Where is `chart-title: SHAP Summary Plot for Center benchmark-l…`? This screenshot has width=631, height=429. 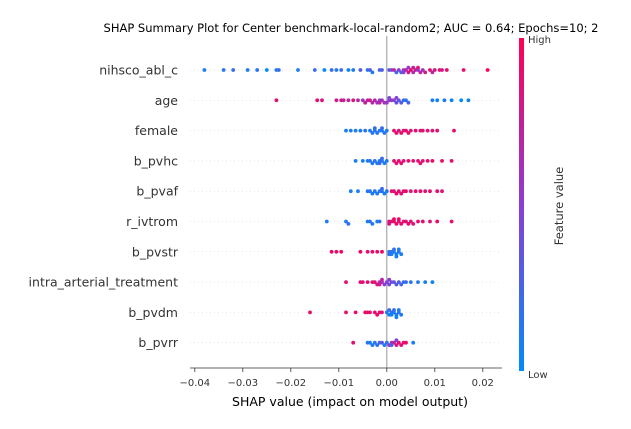
chart-title: SHAP Summary Plot for Center benchmark-l… is located at coordinates (351, 28).